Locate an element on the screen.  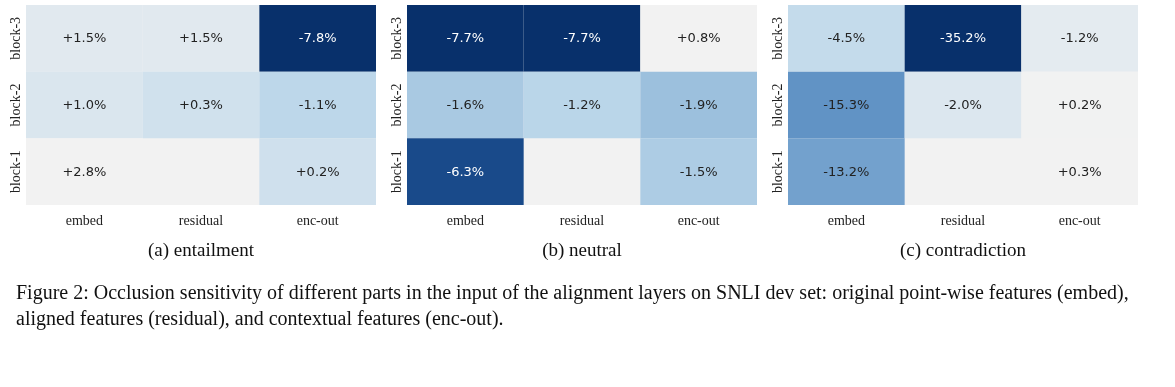
data-label: -1.6% is located at coordinates (465, 104).